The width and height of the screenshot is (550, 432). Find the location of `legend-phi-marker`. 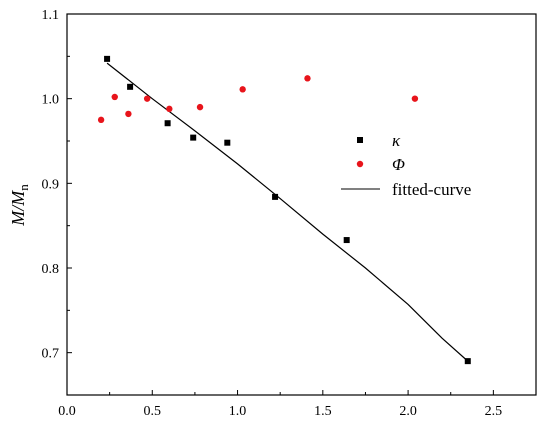

legend-phi-marker is located at coordinates (360, 164).